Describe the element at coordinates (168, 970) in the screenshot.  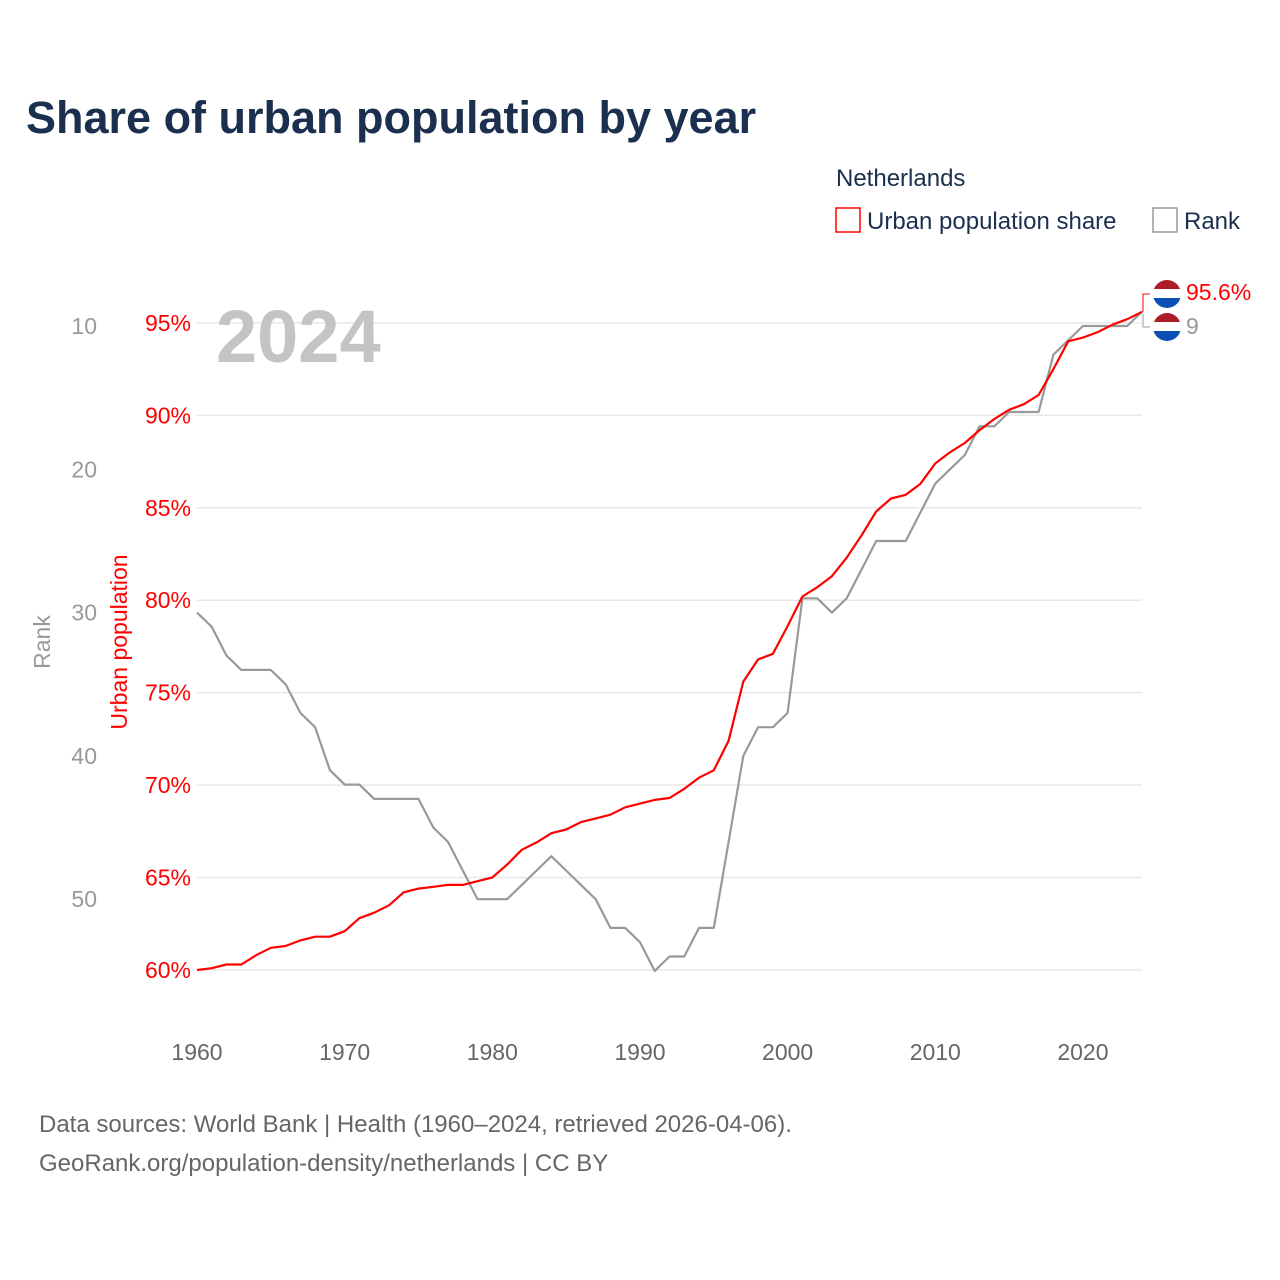
I see `y-tick-label-share: 60%` at that location.